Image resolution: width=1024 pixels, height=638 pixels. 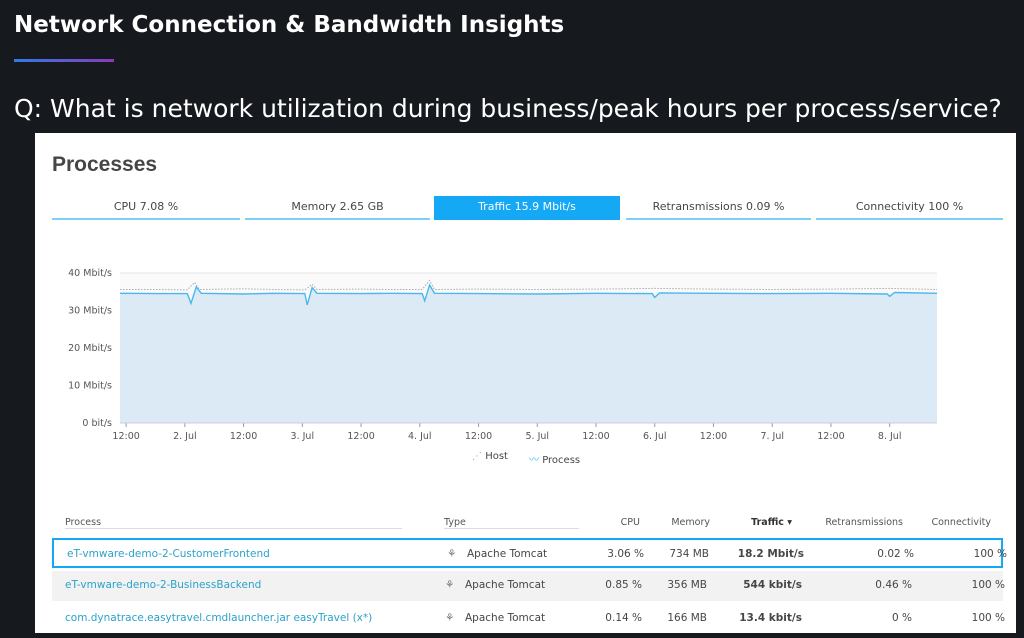 I want to click on cell-traffic: 13.4 kbit/s, so click(x=770, y=618).